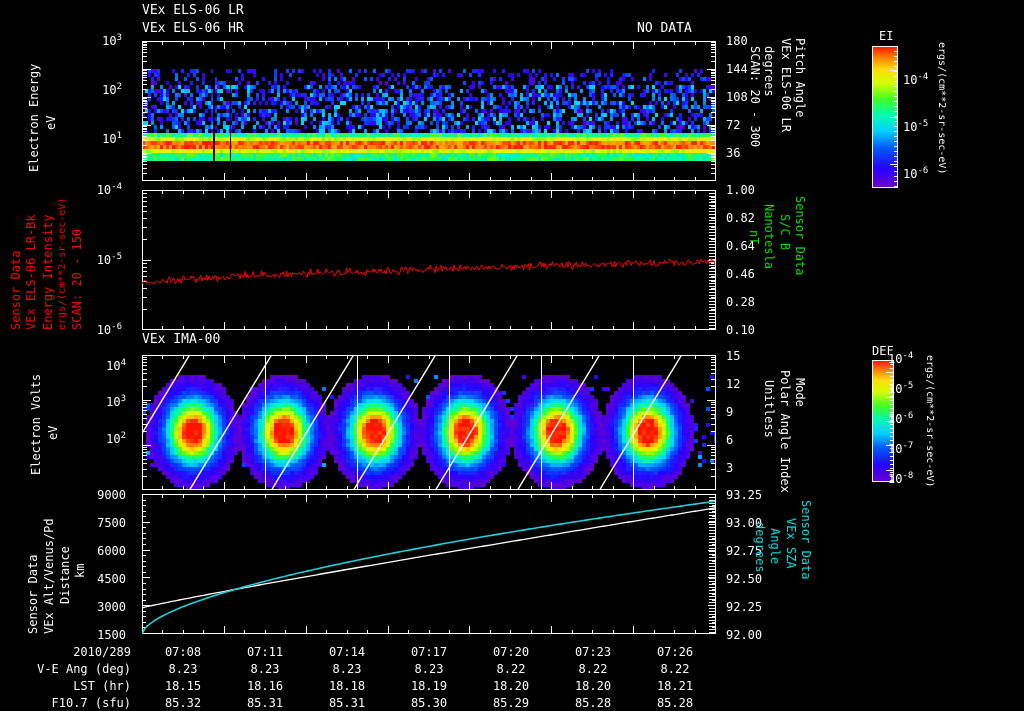 The image size is (1024, 711). What do you see at coordinates (744, 495) in the screenshot?
I see `panel4-rtick-9325: 93.25` at bounding box center [744, 495].